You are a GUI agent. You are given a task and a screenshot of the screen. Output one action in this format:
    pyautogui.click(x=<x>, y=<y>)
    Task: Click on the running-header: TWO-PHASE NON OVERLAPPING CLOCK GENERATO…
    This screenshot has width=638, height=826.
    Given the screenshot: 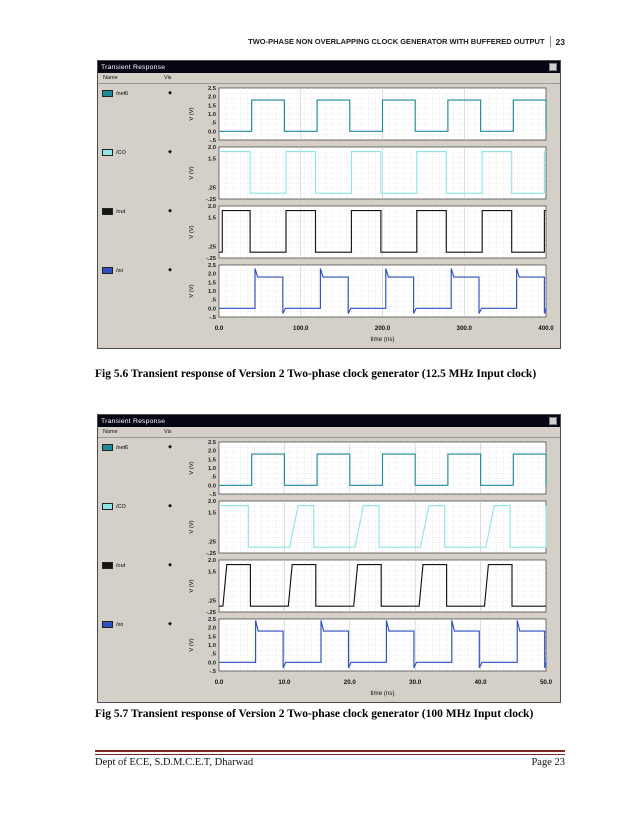 What is the action you would take?
    pyautogui.click(x=330, y=41)
    